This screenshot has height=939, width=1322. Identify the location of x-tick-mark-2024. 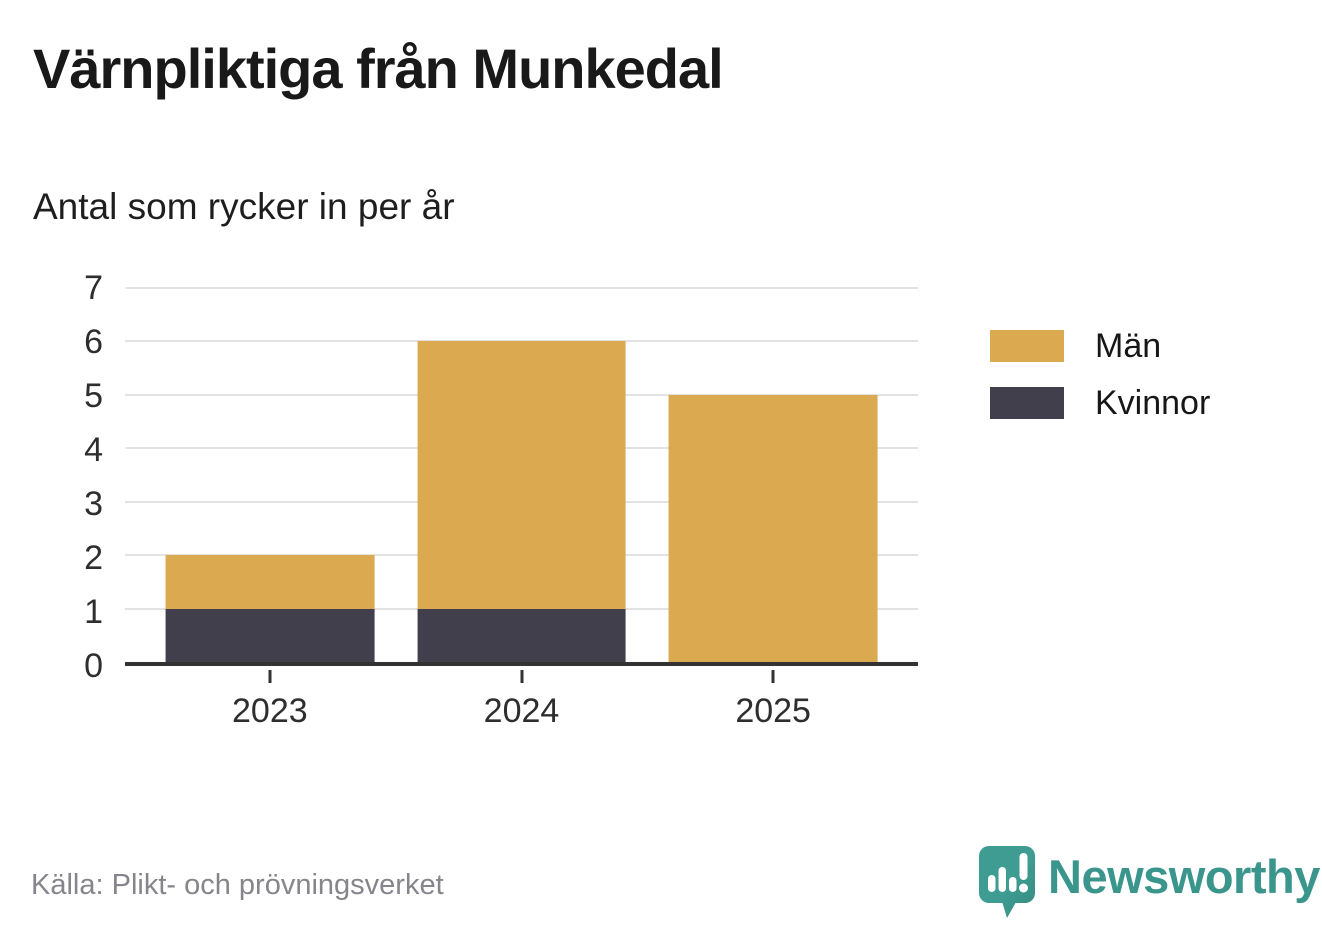
(521, 676).